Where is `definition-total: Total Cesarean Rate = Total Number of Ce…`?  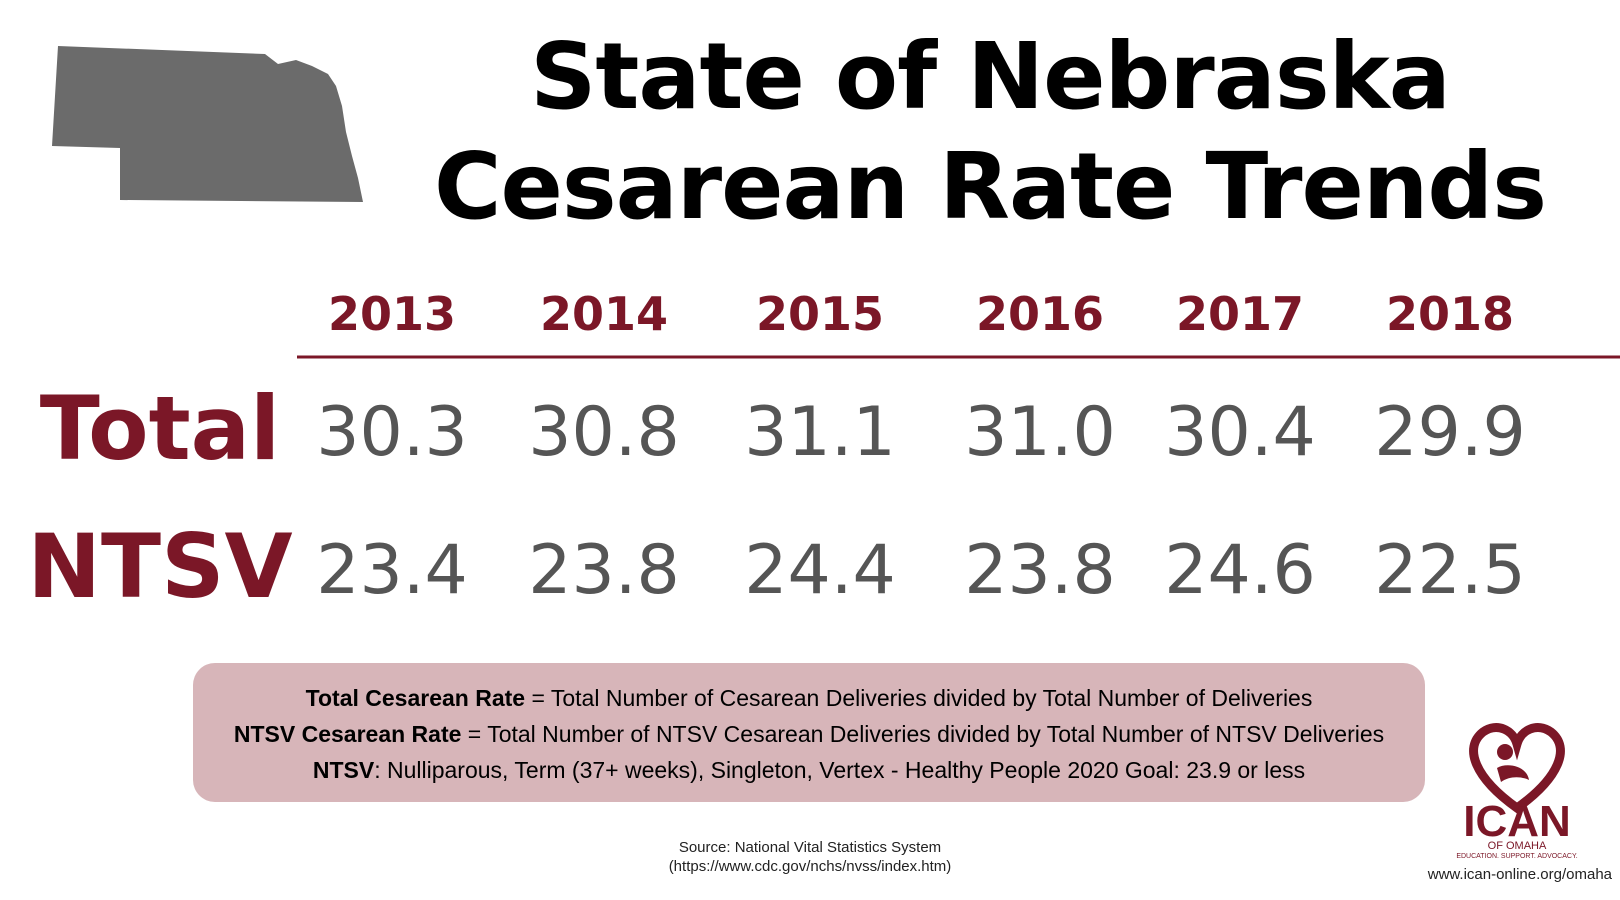
definition-total: Total Cesarean Rate = Total Number of Ce… is located at coordinates (809, 698).